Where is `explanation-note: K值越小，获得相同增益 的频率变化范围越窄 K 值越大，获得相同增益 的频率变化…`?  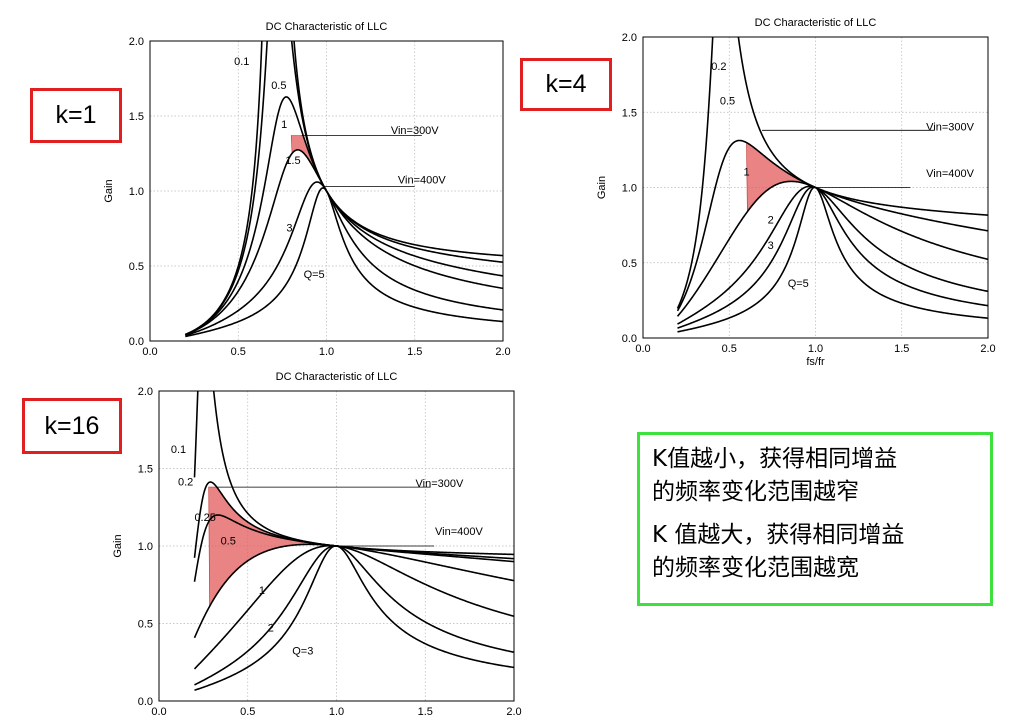
explanation-note: K值越小，获得相同增益 的频率变化范围越窄 K 值越大，获得相同增益 的频率变化… is located at coordinates (815, 519).